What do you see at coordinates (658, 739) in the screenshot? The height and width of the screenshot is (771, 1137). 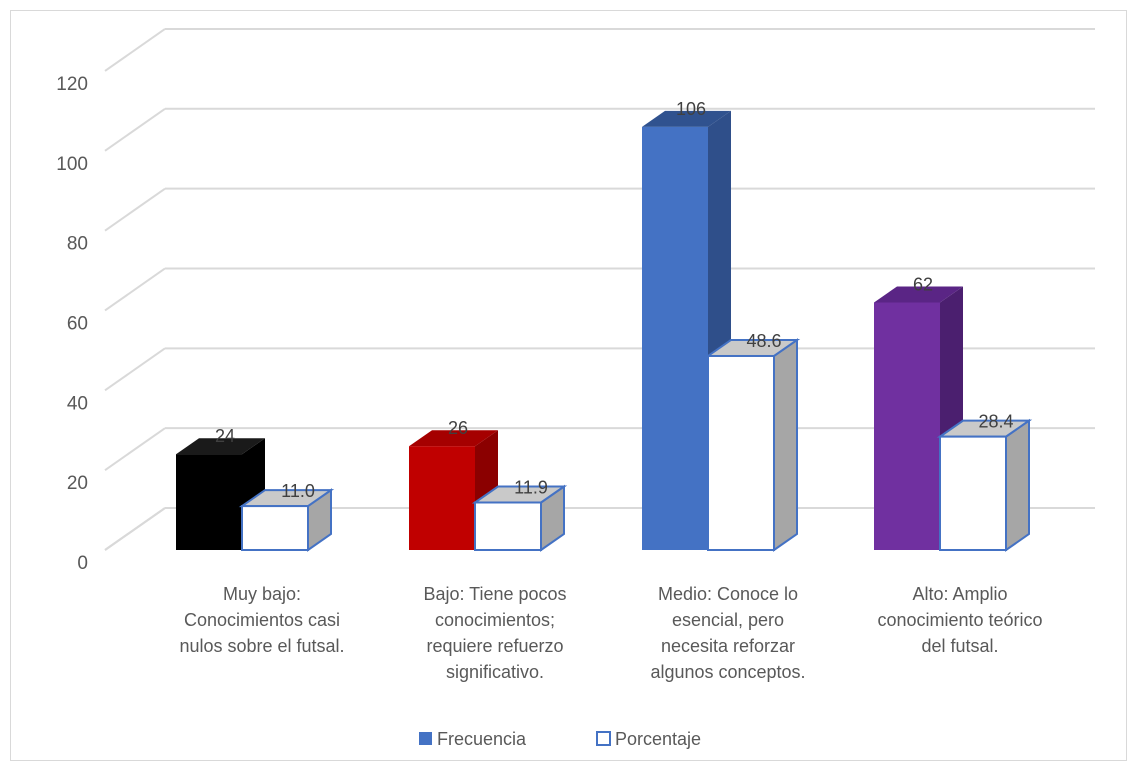 I see `legend-label-porcentaje: Porcentaje` at bounding box center [658, 739].